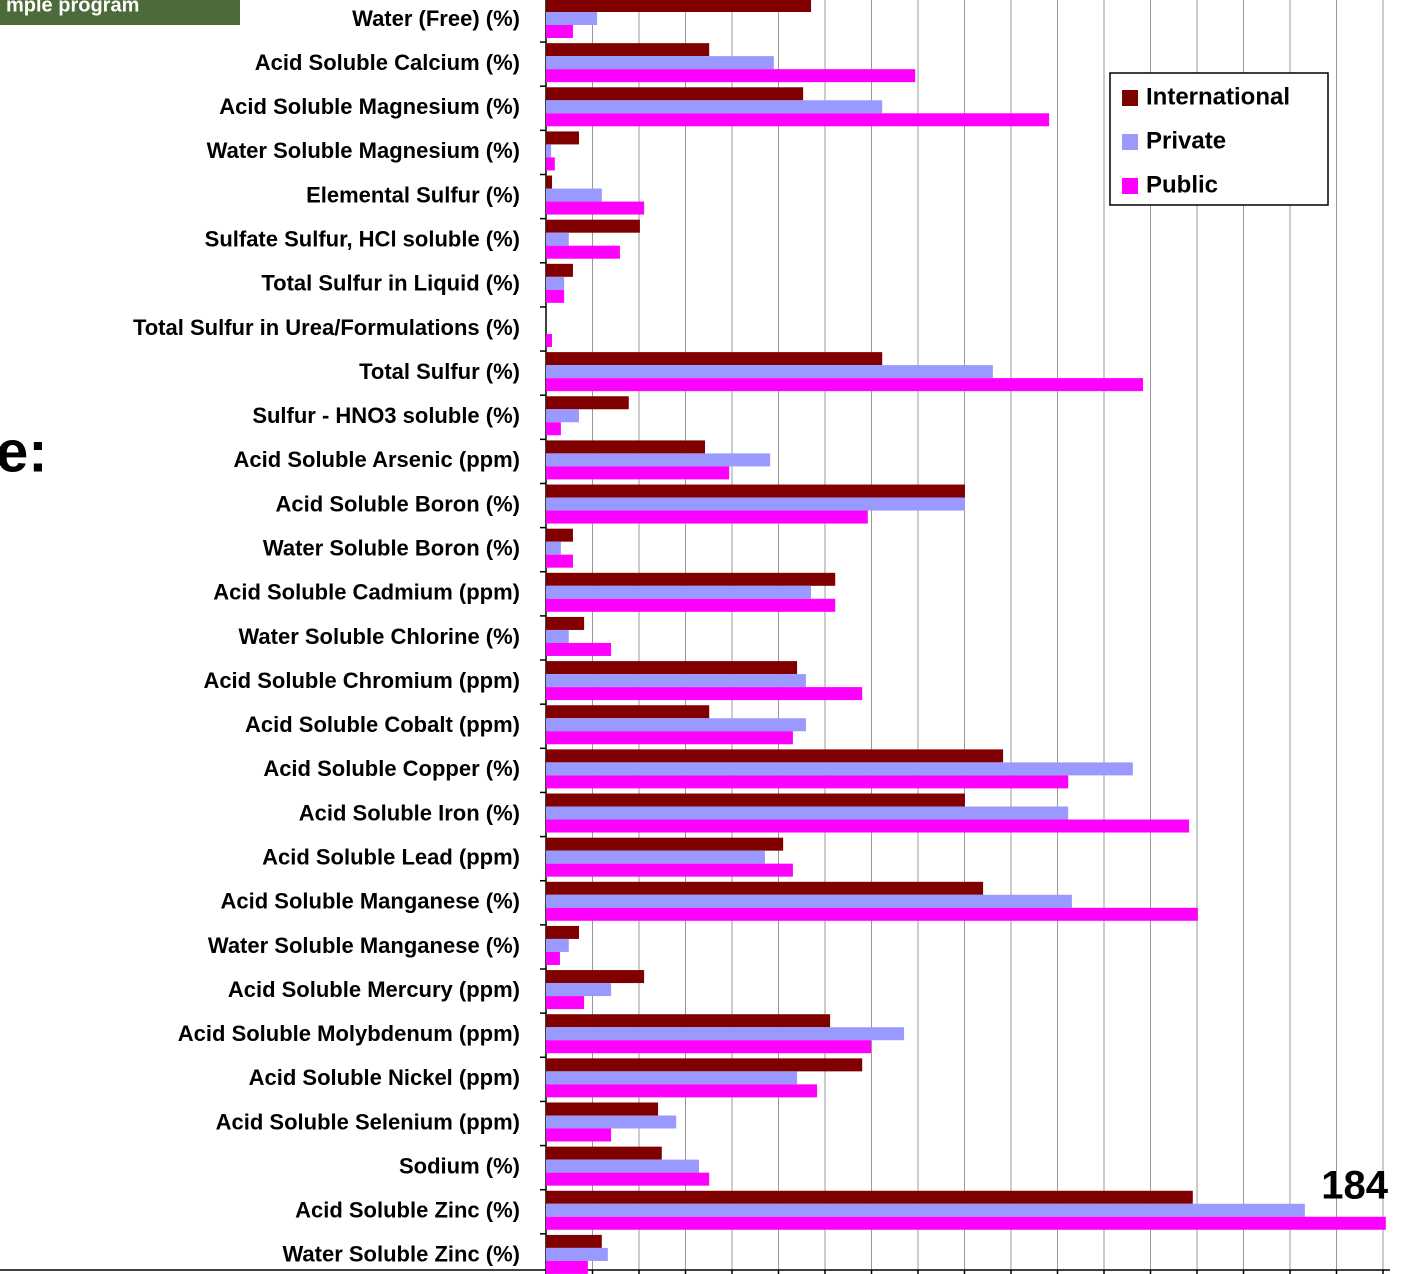 The width and height of the screenshot is (1402, 1274). I want to click on image-caption: mple program, so click(72, 8).